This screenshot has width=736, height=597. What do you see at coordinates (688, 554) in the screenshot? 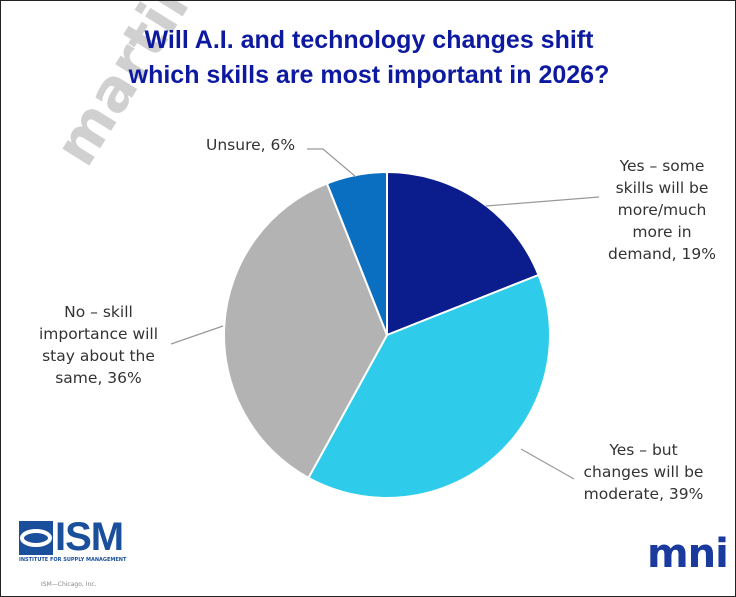
I see `mni-logo: mni` at bounding box center [688, 554].